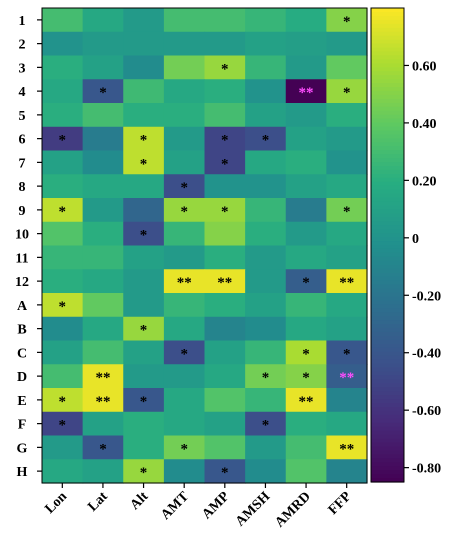  I want to click on column-label: AMT, so click(175, 506).